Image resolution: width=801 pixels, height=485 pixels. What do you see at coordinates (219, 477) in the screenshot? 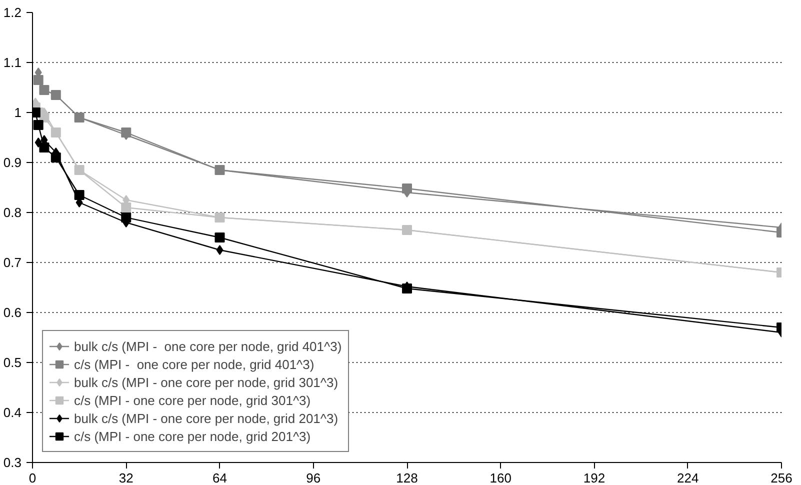
I see `x-tick-label: 64` at bounding box center [219, 477].